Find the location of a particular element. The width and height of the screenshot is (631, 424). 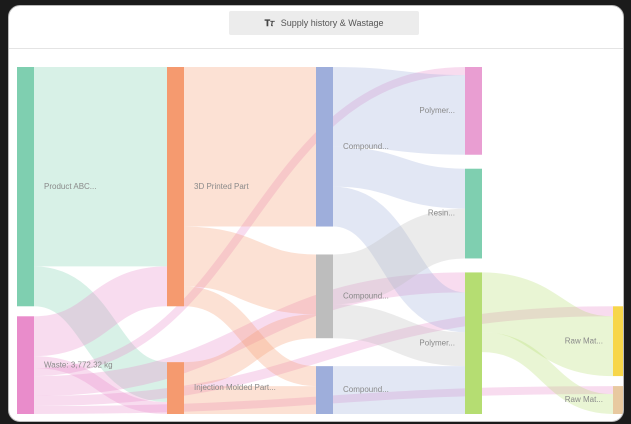

title-icon: 𝐓𝜏 is located at coordinates (269, 22).